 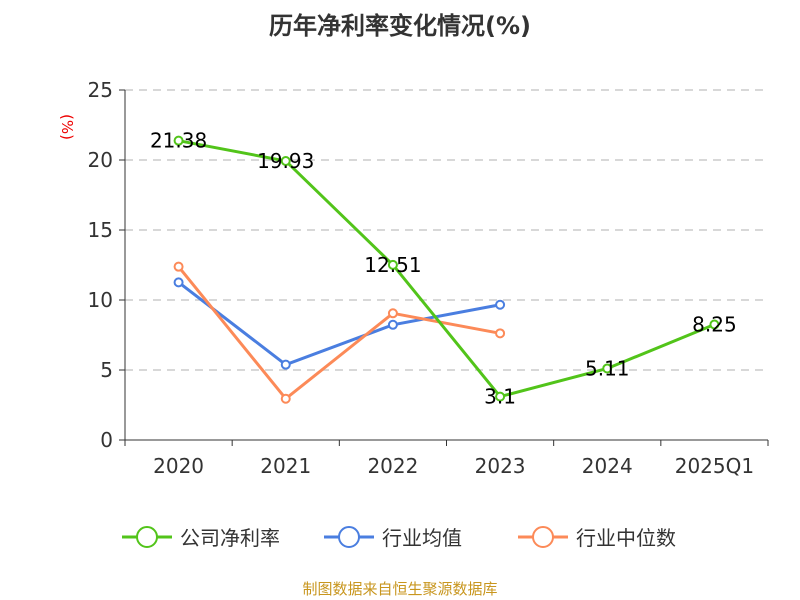 What do you see at coordinates (500, 466) in the screenshot?
I see `x-tick-label: 2023` at bounding box center [500, 466].